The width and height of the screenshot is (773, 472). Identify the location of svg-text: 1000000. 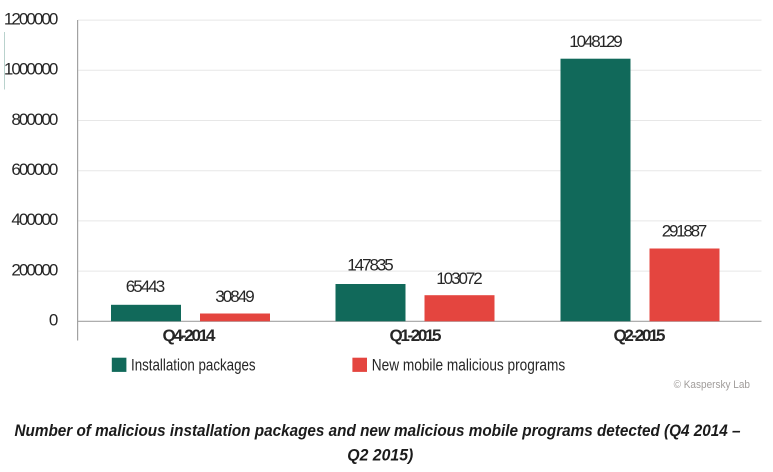
(31, 69).